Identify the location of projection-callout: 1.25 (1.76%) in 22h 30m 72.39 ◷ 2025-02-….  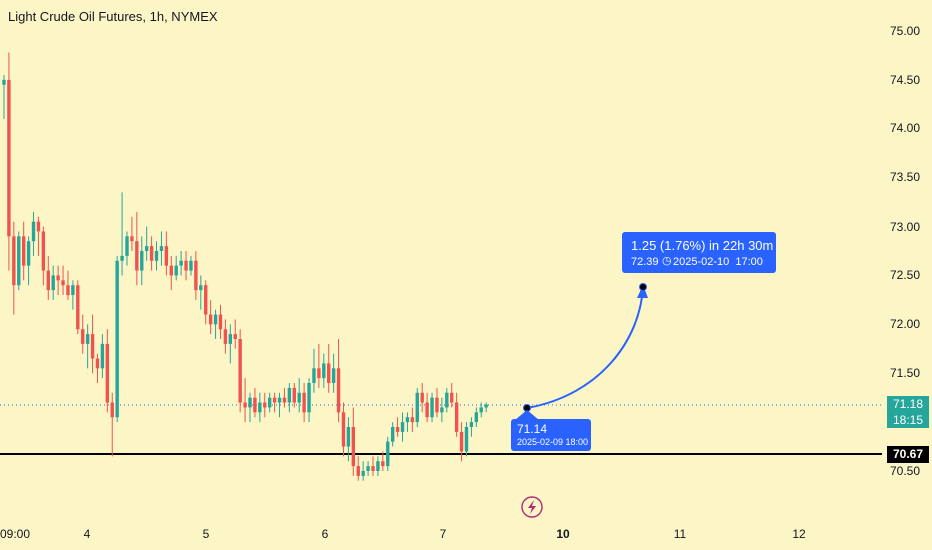
(699, 252).